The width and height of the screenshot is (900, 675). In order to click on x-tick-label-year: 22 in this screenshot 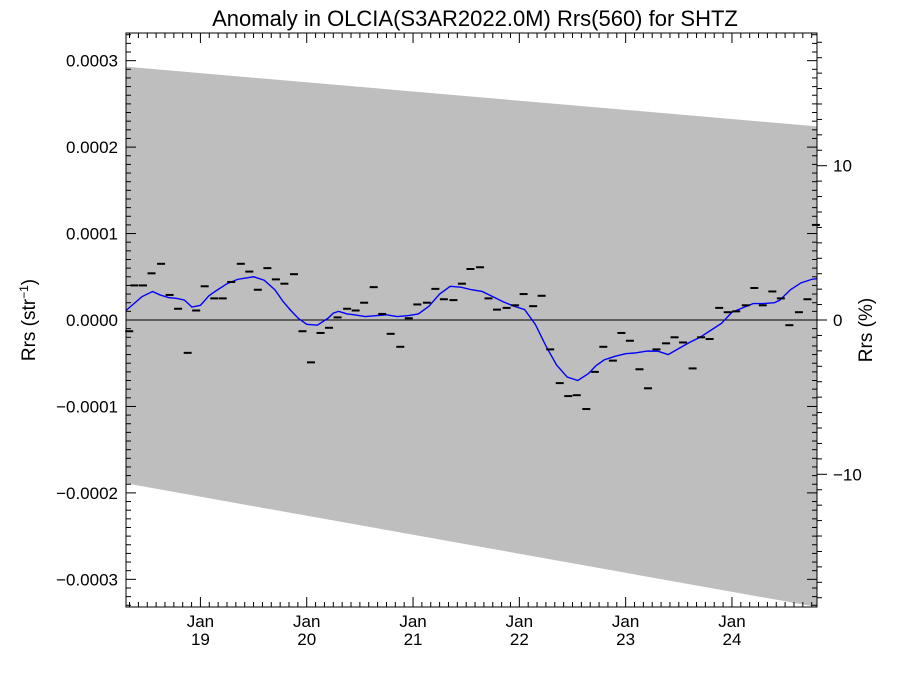, I will do `click(519, 639)`.